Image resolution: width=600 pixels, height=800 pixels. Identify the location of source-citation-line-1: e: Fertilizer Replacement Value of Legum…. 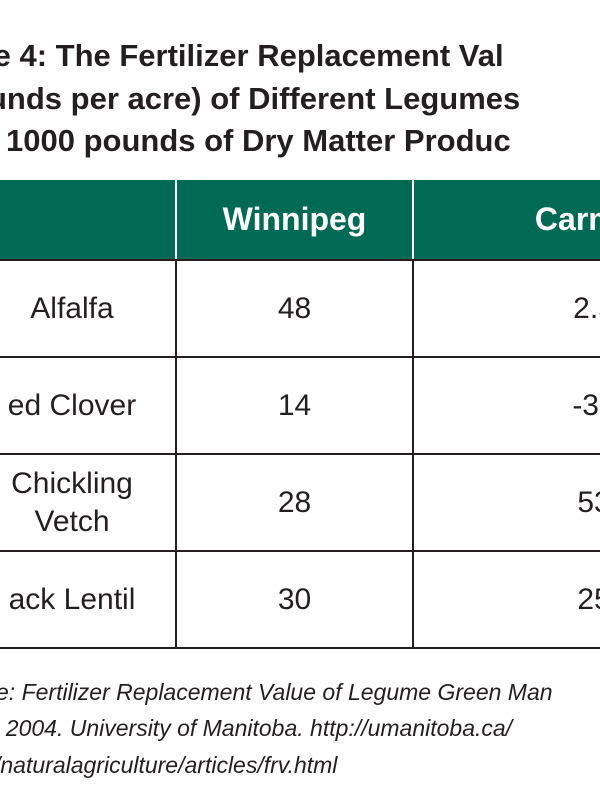
(276, 692).